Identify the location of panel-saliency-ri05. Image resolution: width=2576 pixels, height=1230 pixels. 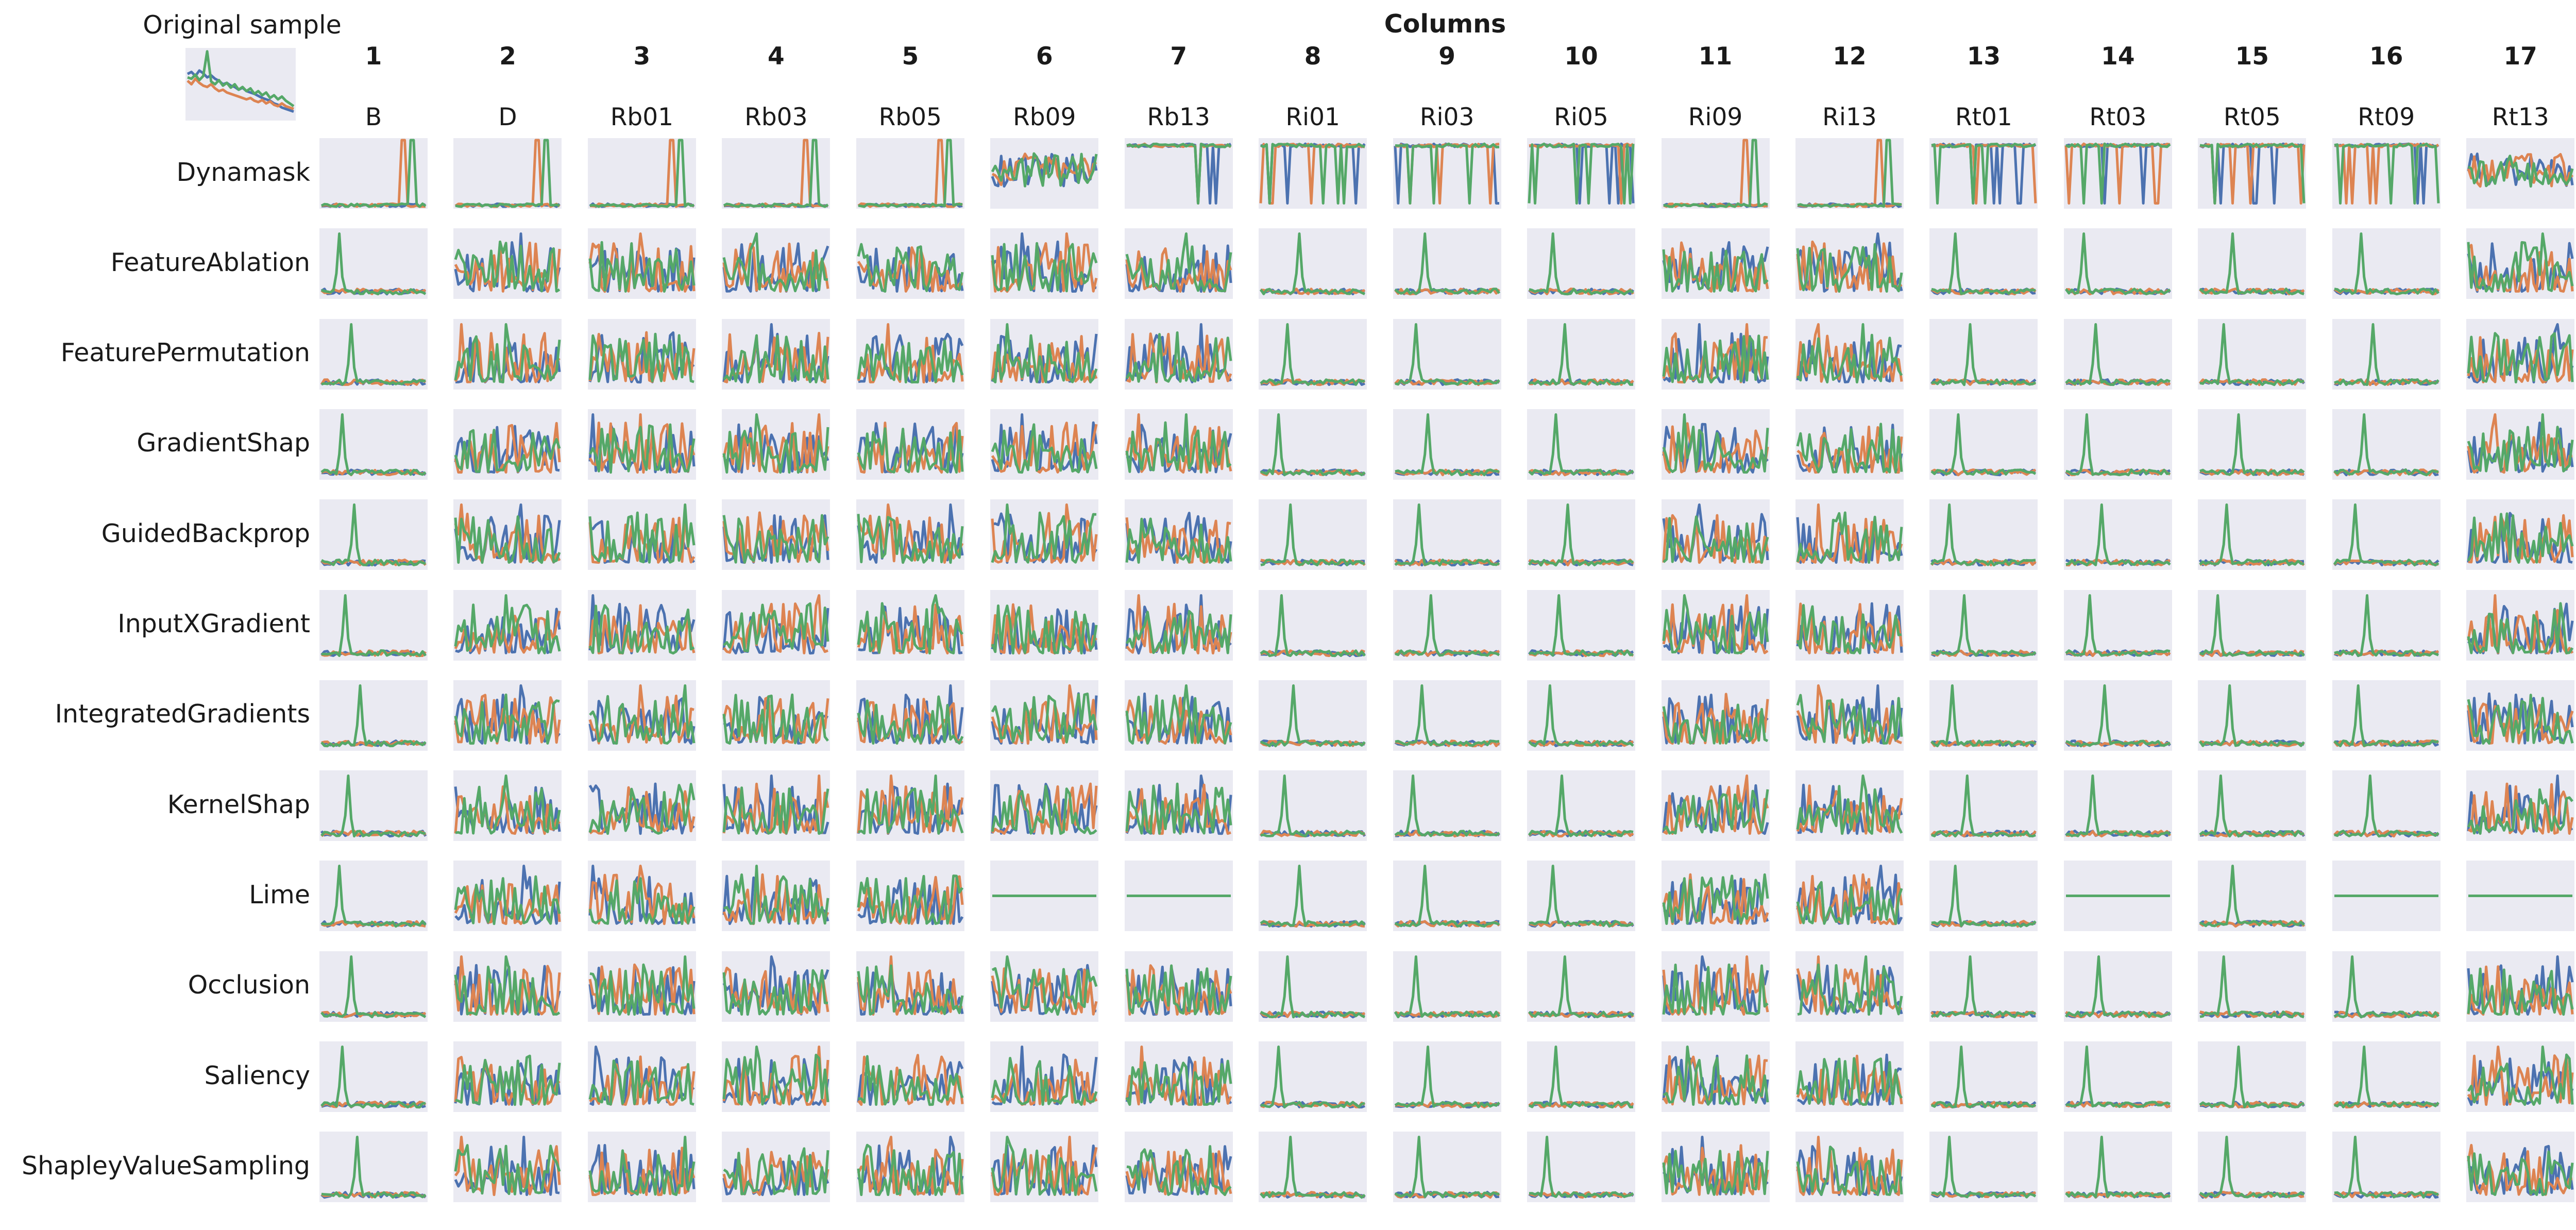
(1581, 1077).